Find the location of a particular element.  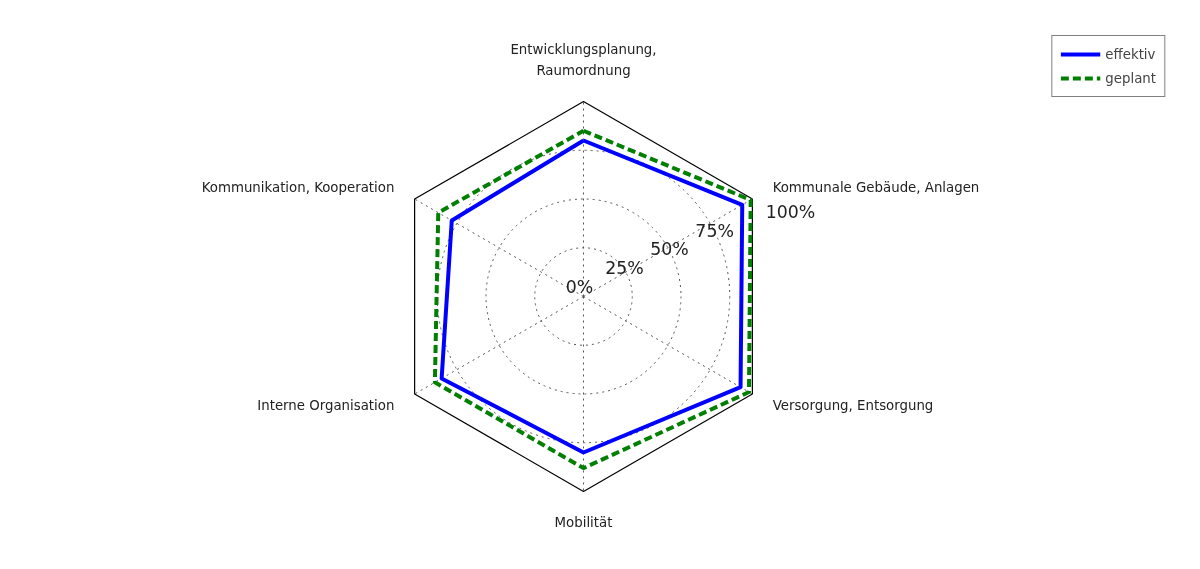

y-tick-label: 25% is located at coordinates (624, 267).